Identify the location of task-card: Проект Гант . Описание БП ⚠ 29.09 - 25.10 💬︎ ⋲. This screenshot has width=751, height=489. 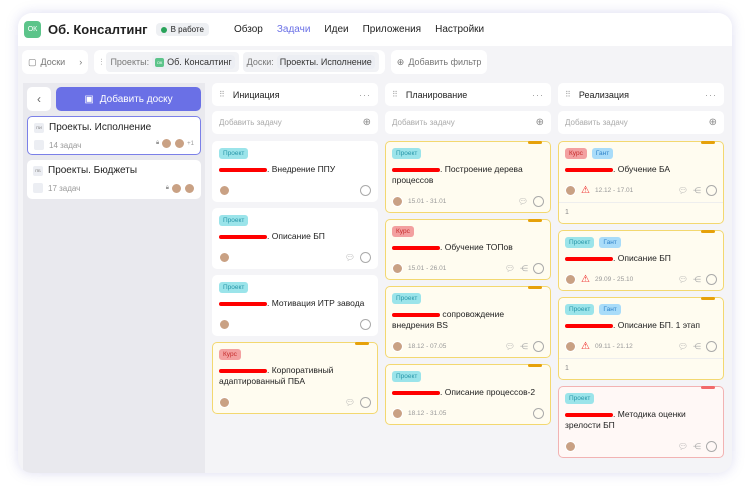
(641, 260).